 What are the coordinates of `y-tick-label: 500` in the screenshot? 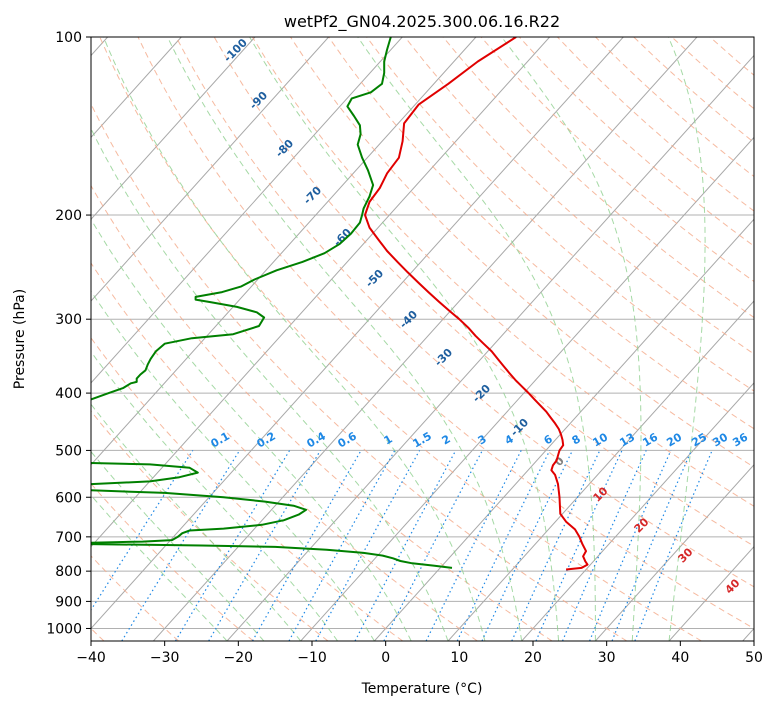 It's located at (68, 451).